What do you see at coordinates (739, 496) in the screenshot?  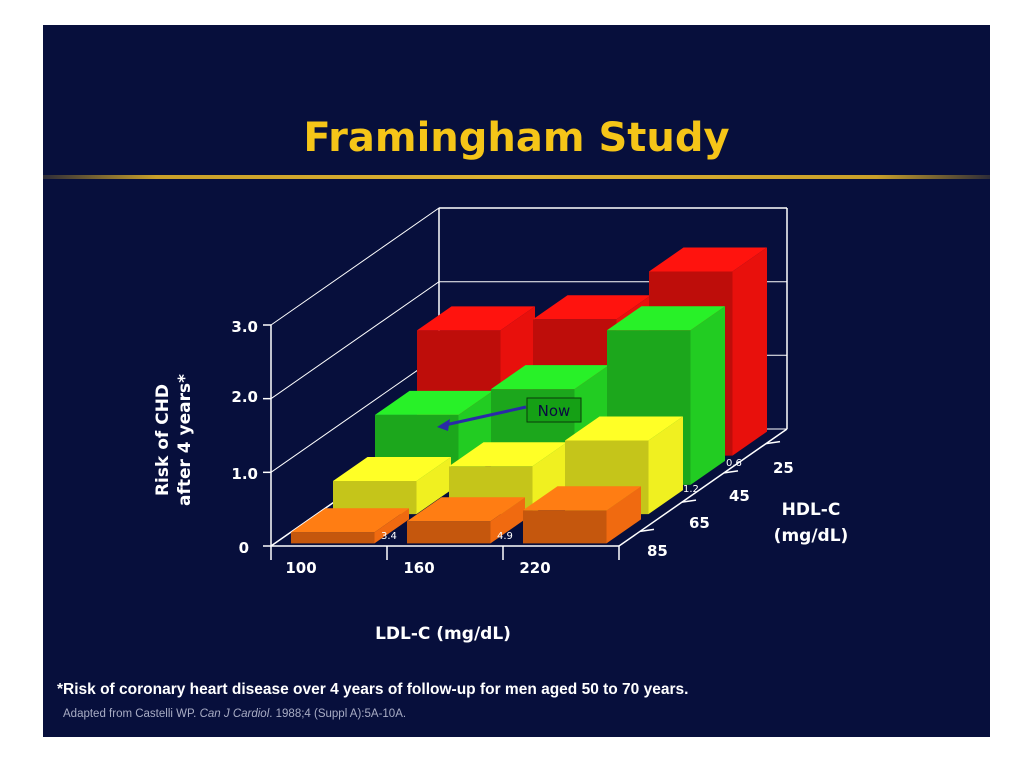 I see `z-tick-label-45: 45` at bounding box center [739, 496].